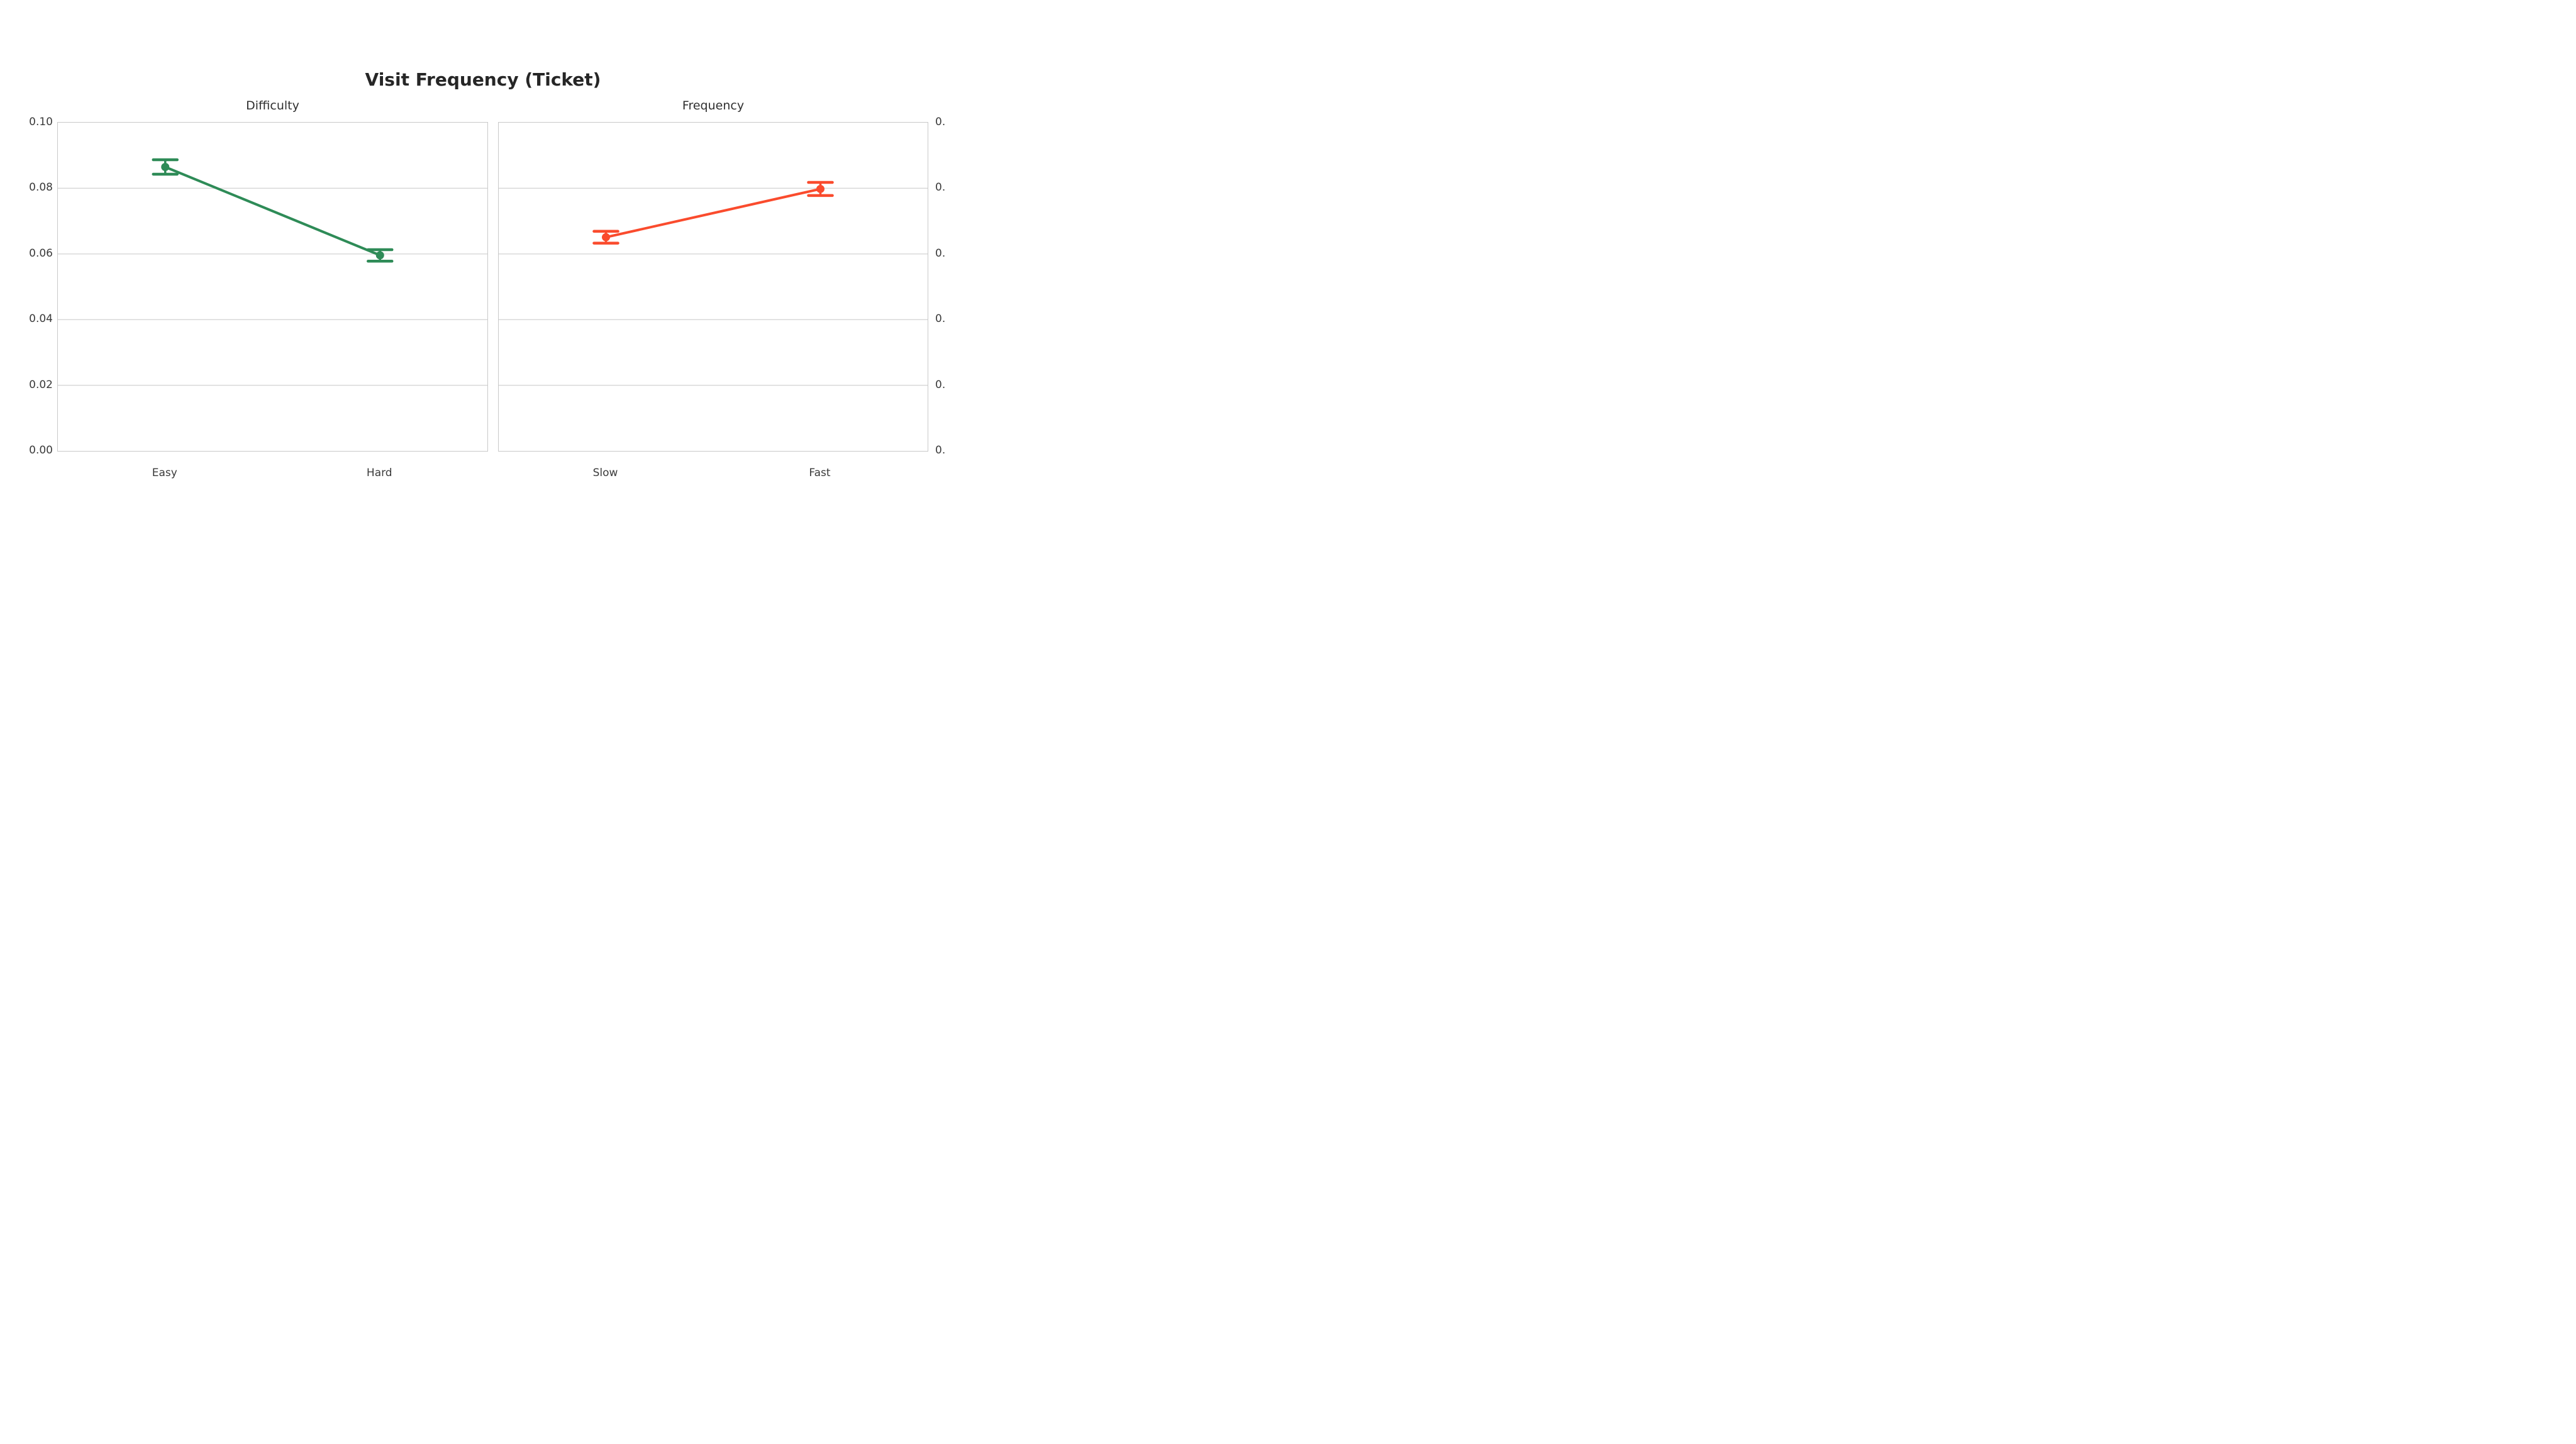 The height and width of the screenshot is (1444, 2576). I want to click on plot-area-frequency, so click(713, 287).